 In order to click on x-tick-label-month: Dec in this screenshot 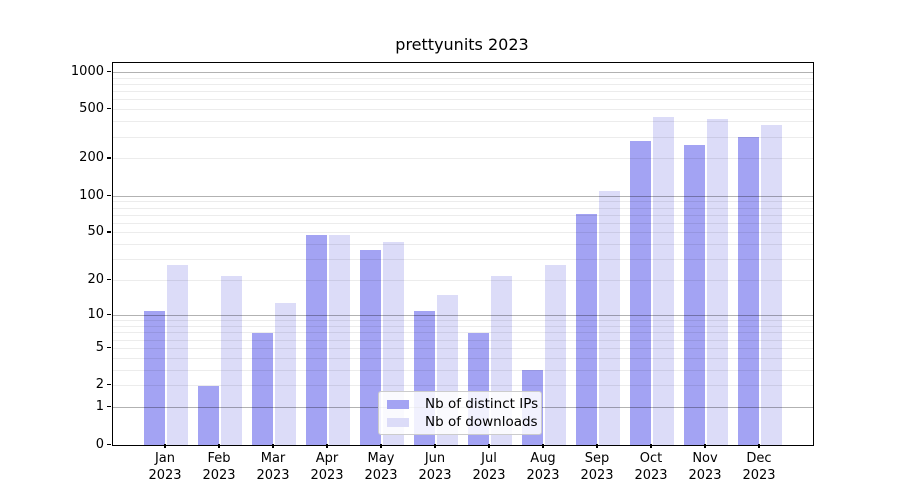, I will do `click(759, 458)`.